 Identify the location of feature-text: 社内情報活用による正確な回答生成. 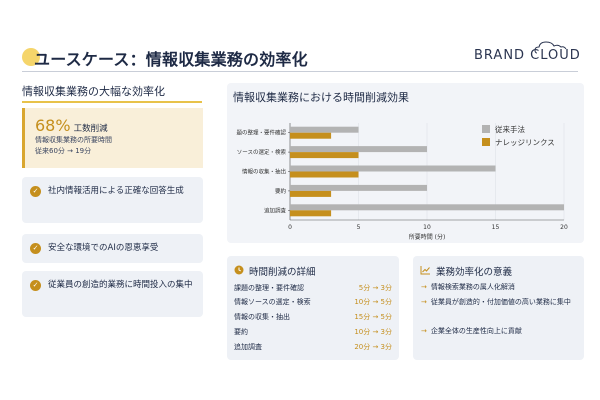
(116, 191).